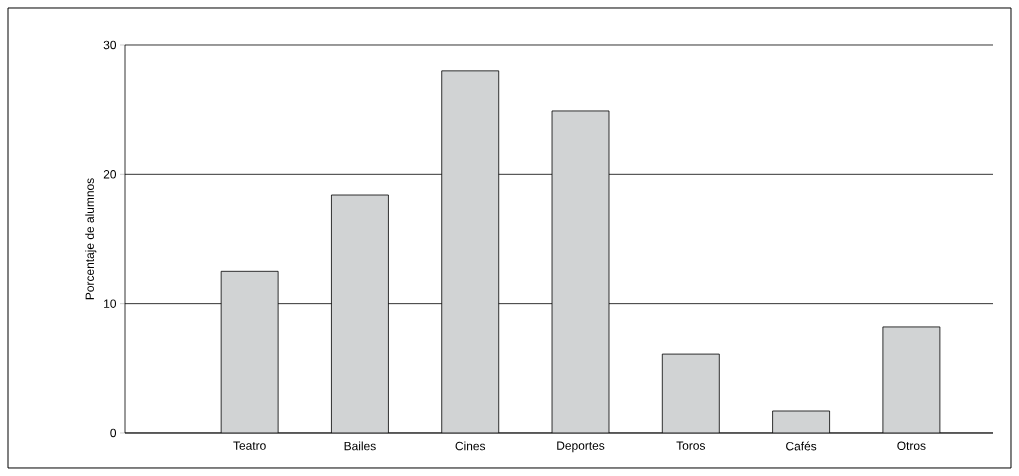 This screenshot has width=1019, height=476. What do you see at coordinates (110, 45) in the screenshot?
I see `y-tick-label: 30` at bounding box center [110, 45].